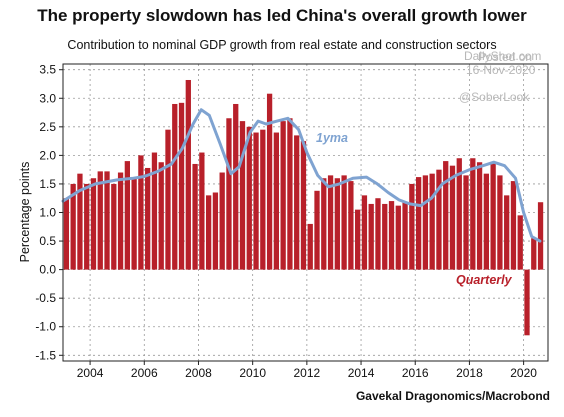 This screenshot has width=564, height=417. I want to click on y-tick-label: 0.5, so click(47, 241).